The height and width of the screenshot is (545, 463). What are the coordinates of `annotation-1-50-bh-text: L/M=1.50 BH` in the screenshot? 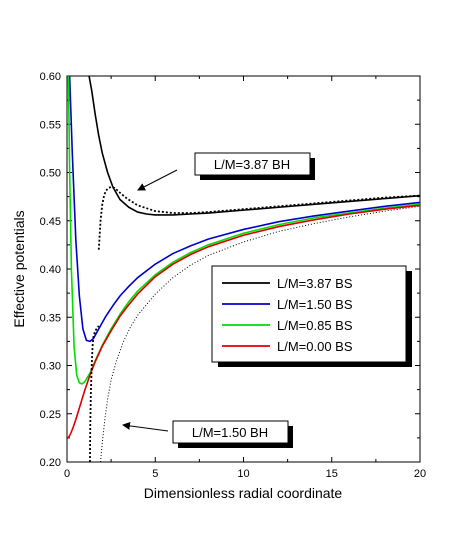 It's located at (230, 432).